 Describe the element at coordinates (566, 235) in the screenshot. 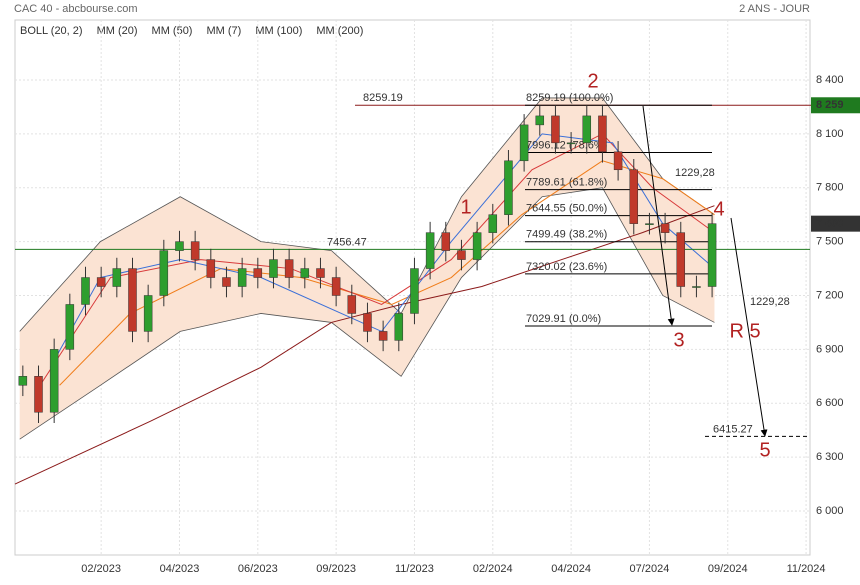

I see `fib-label: 7499.49 (38.2%)` at that location.